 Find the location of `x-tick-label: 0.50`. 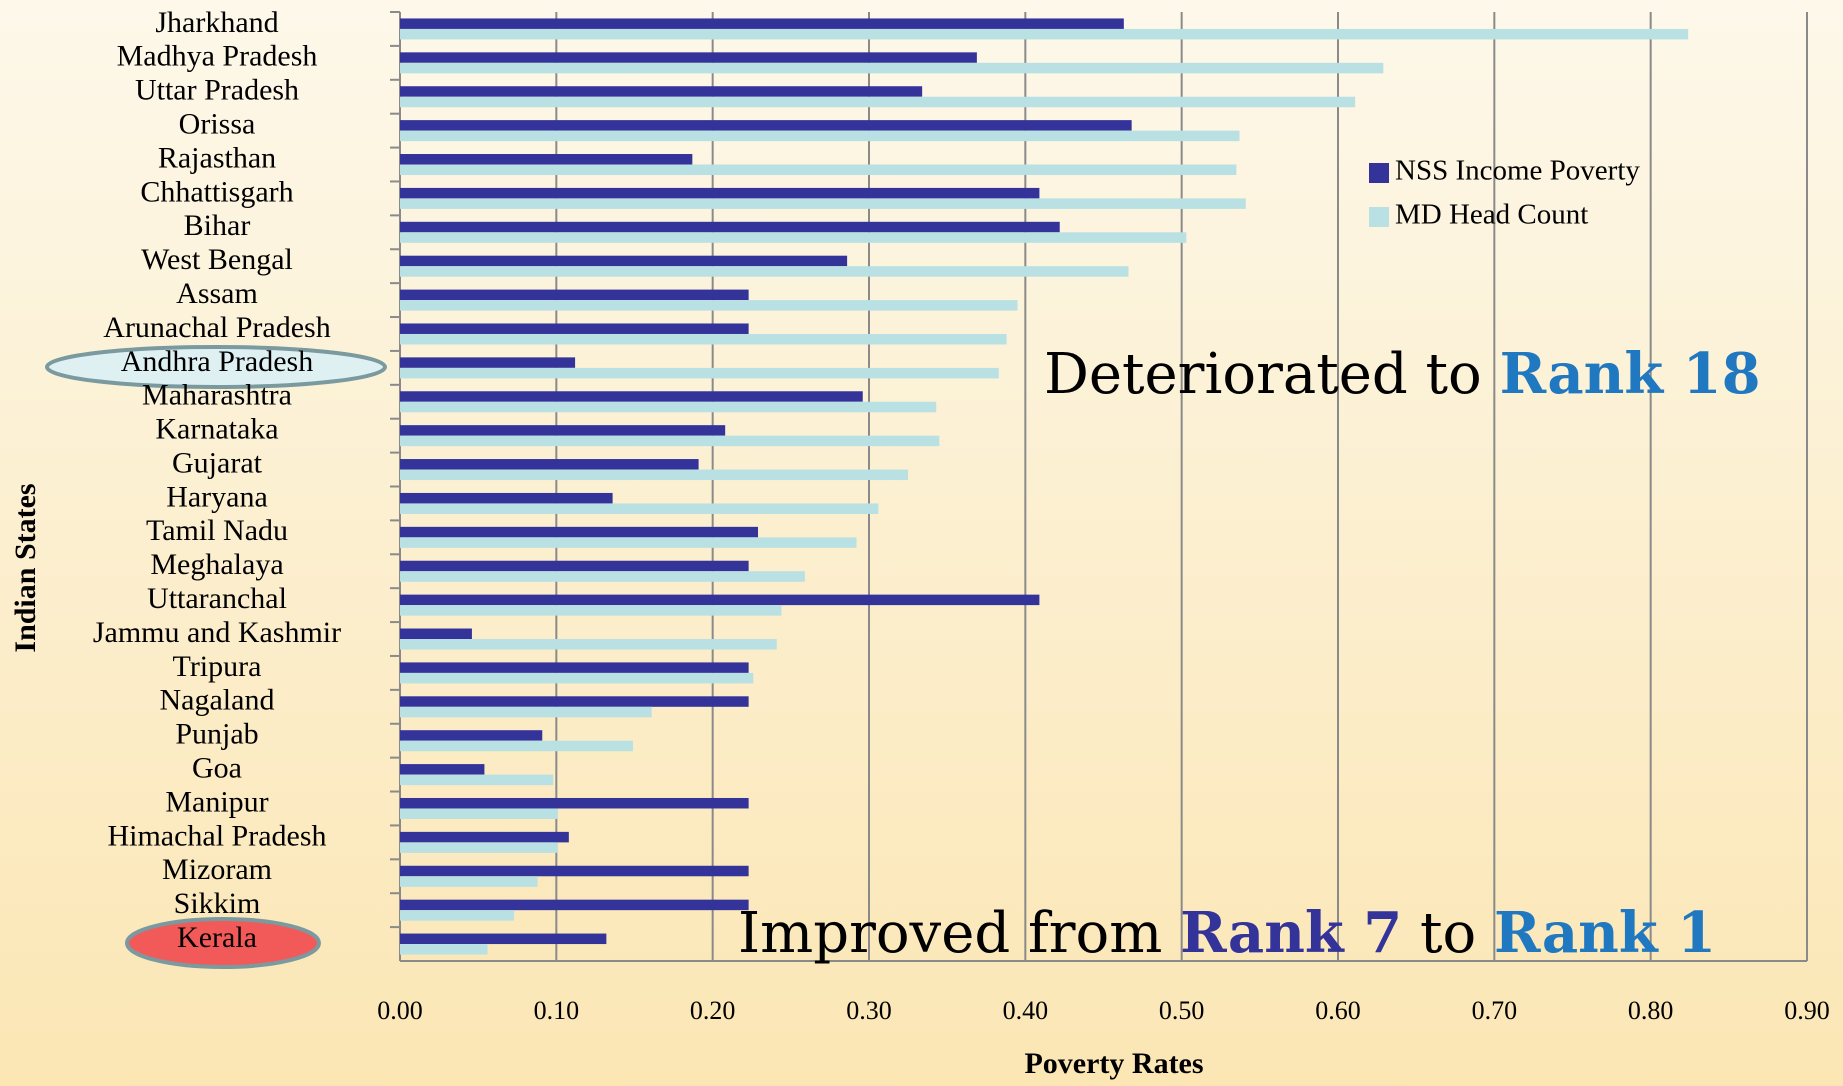

x-tick-label: 0.50 is located at coordinates (1182, 1010).